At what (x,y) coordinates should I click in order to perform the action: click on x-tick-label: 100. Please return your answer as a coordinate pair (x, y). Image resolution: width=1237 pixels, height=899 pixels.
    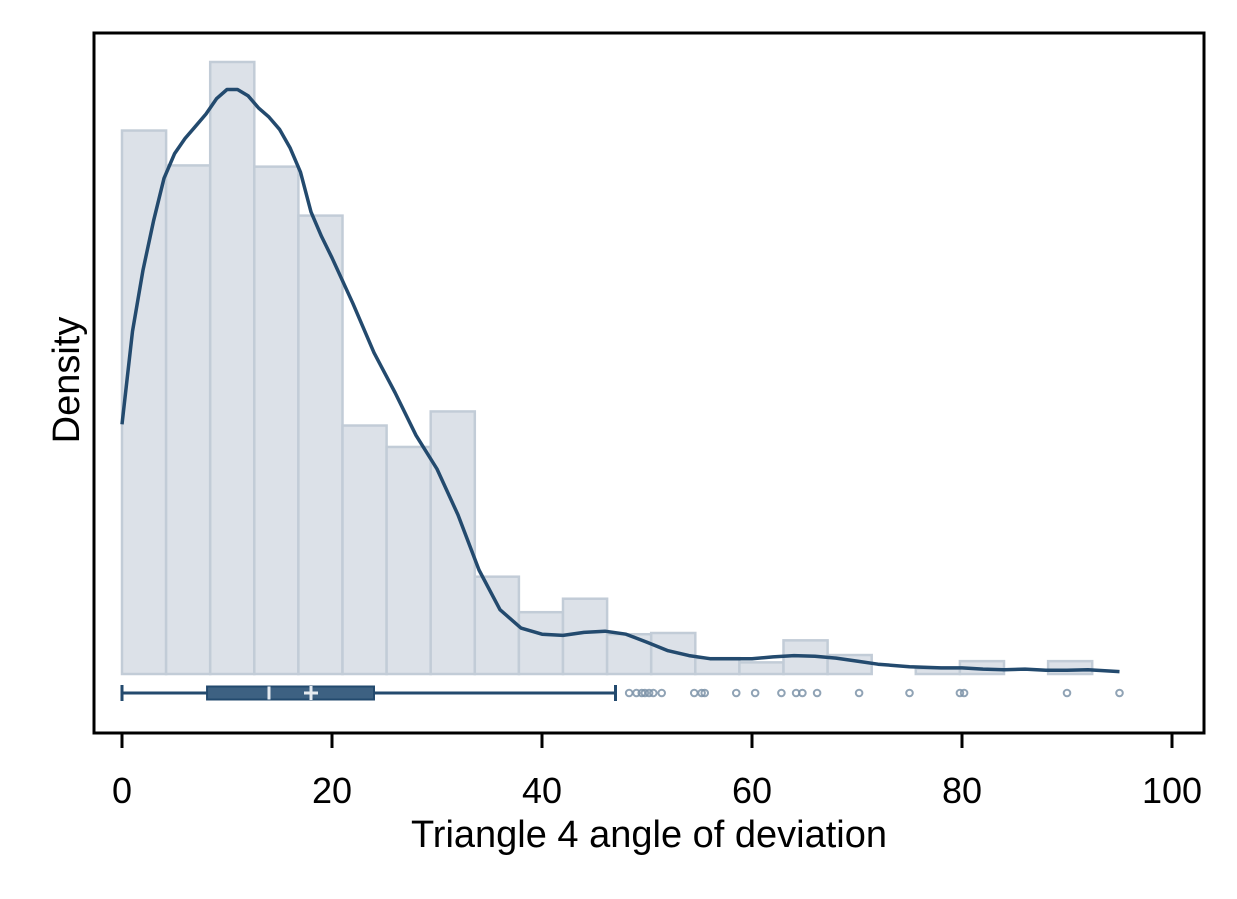
    Looking at the image, I should click on (1172, 790).